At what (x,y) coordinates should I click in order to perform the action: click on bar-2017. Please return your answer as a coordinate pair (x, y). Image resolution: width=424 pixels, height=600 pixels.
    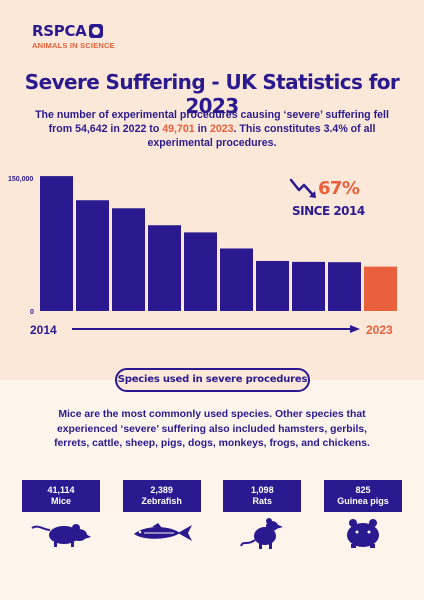
    Looking at the image, I should click on (164, 268).